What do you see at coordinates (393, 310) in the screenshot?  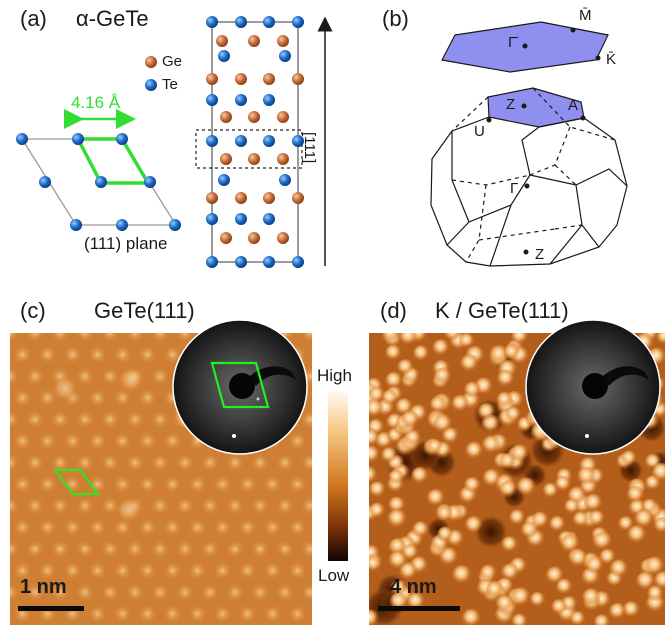 I see `panel-d-label: (d)` at bounding box center [393, 310].